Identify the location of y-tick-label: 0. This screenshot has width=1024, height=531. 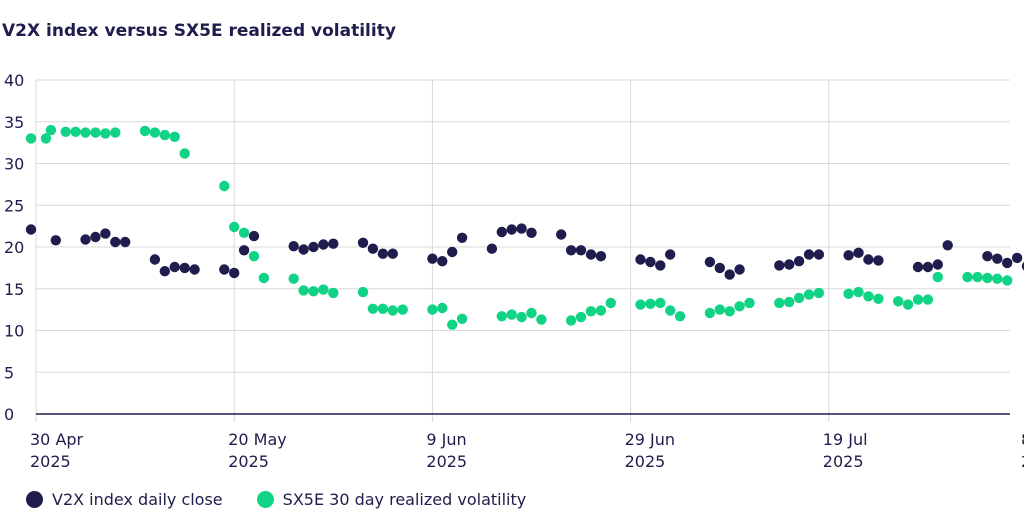
(9, 414).